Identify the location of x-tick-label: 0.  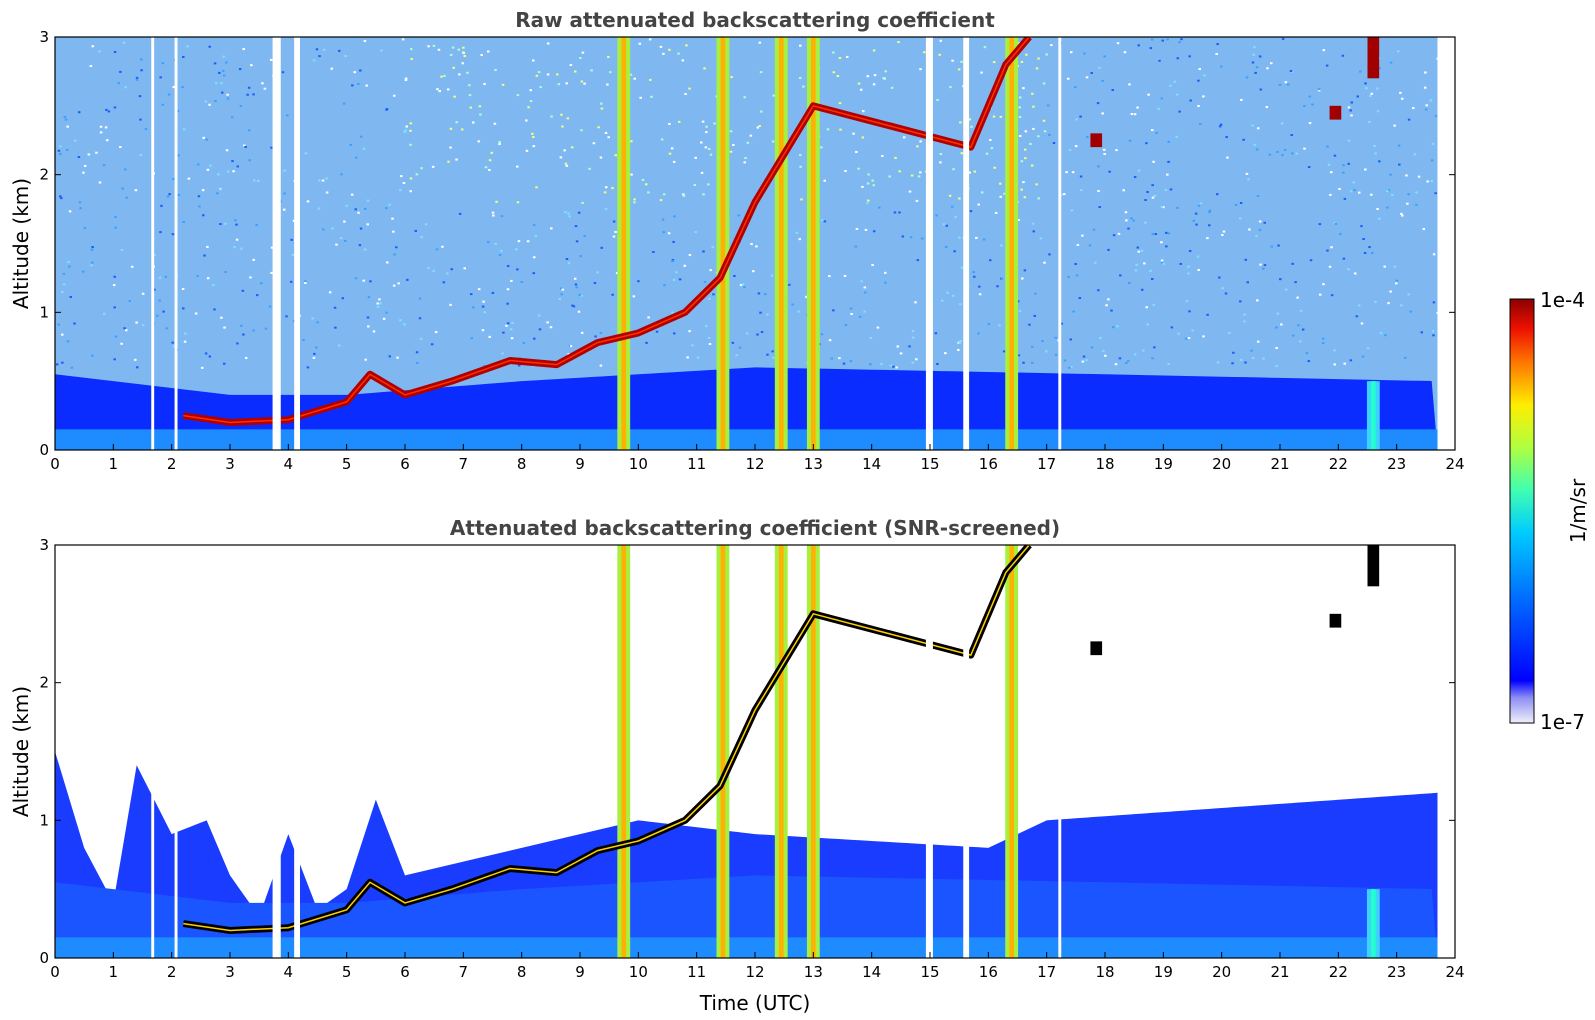
(55, 972).